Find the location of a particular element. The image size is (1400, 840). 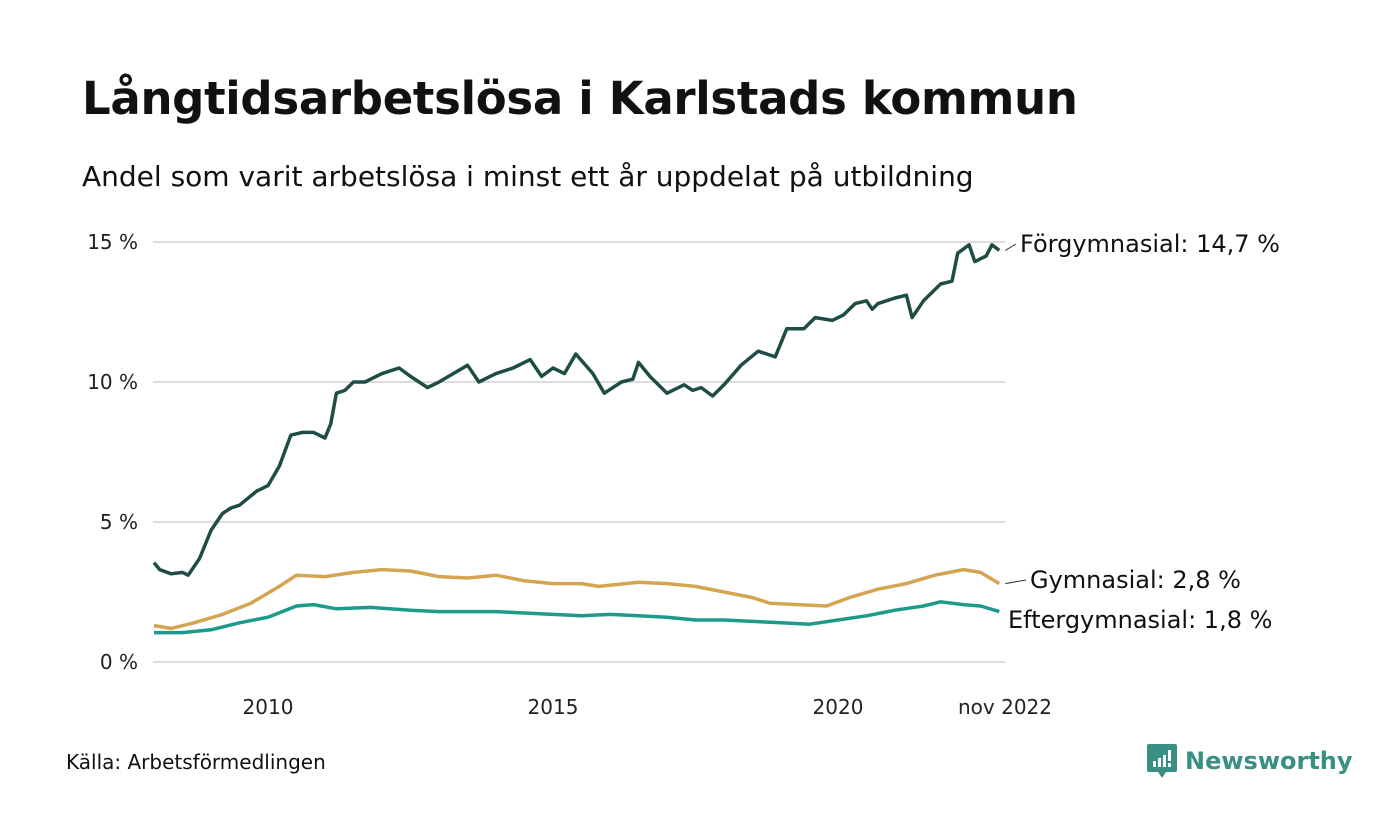

newsworthy-logo: Newsworthy is located at coordinates (1250, 761).